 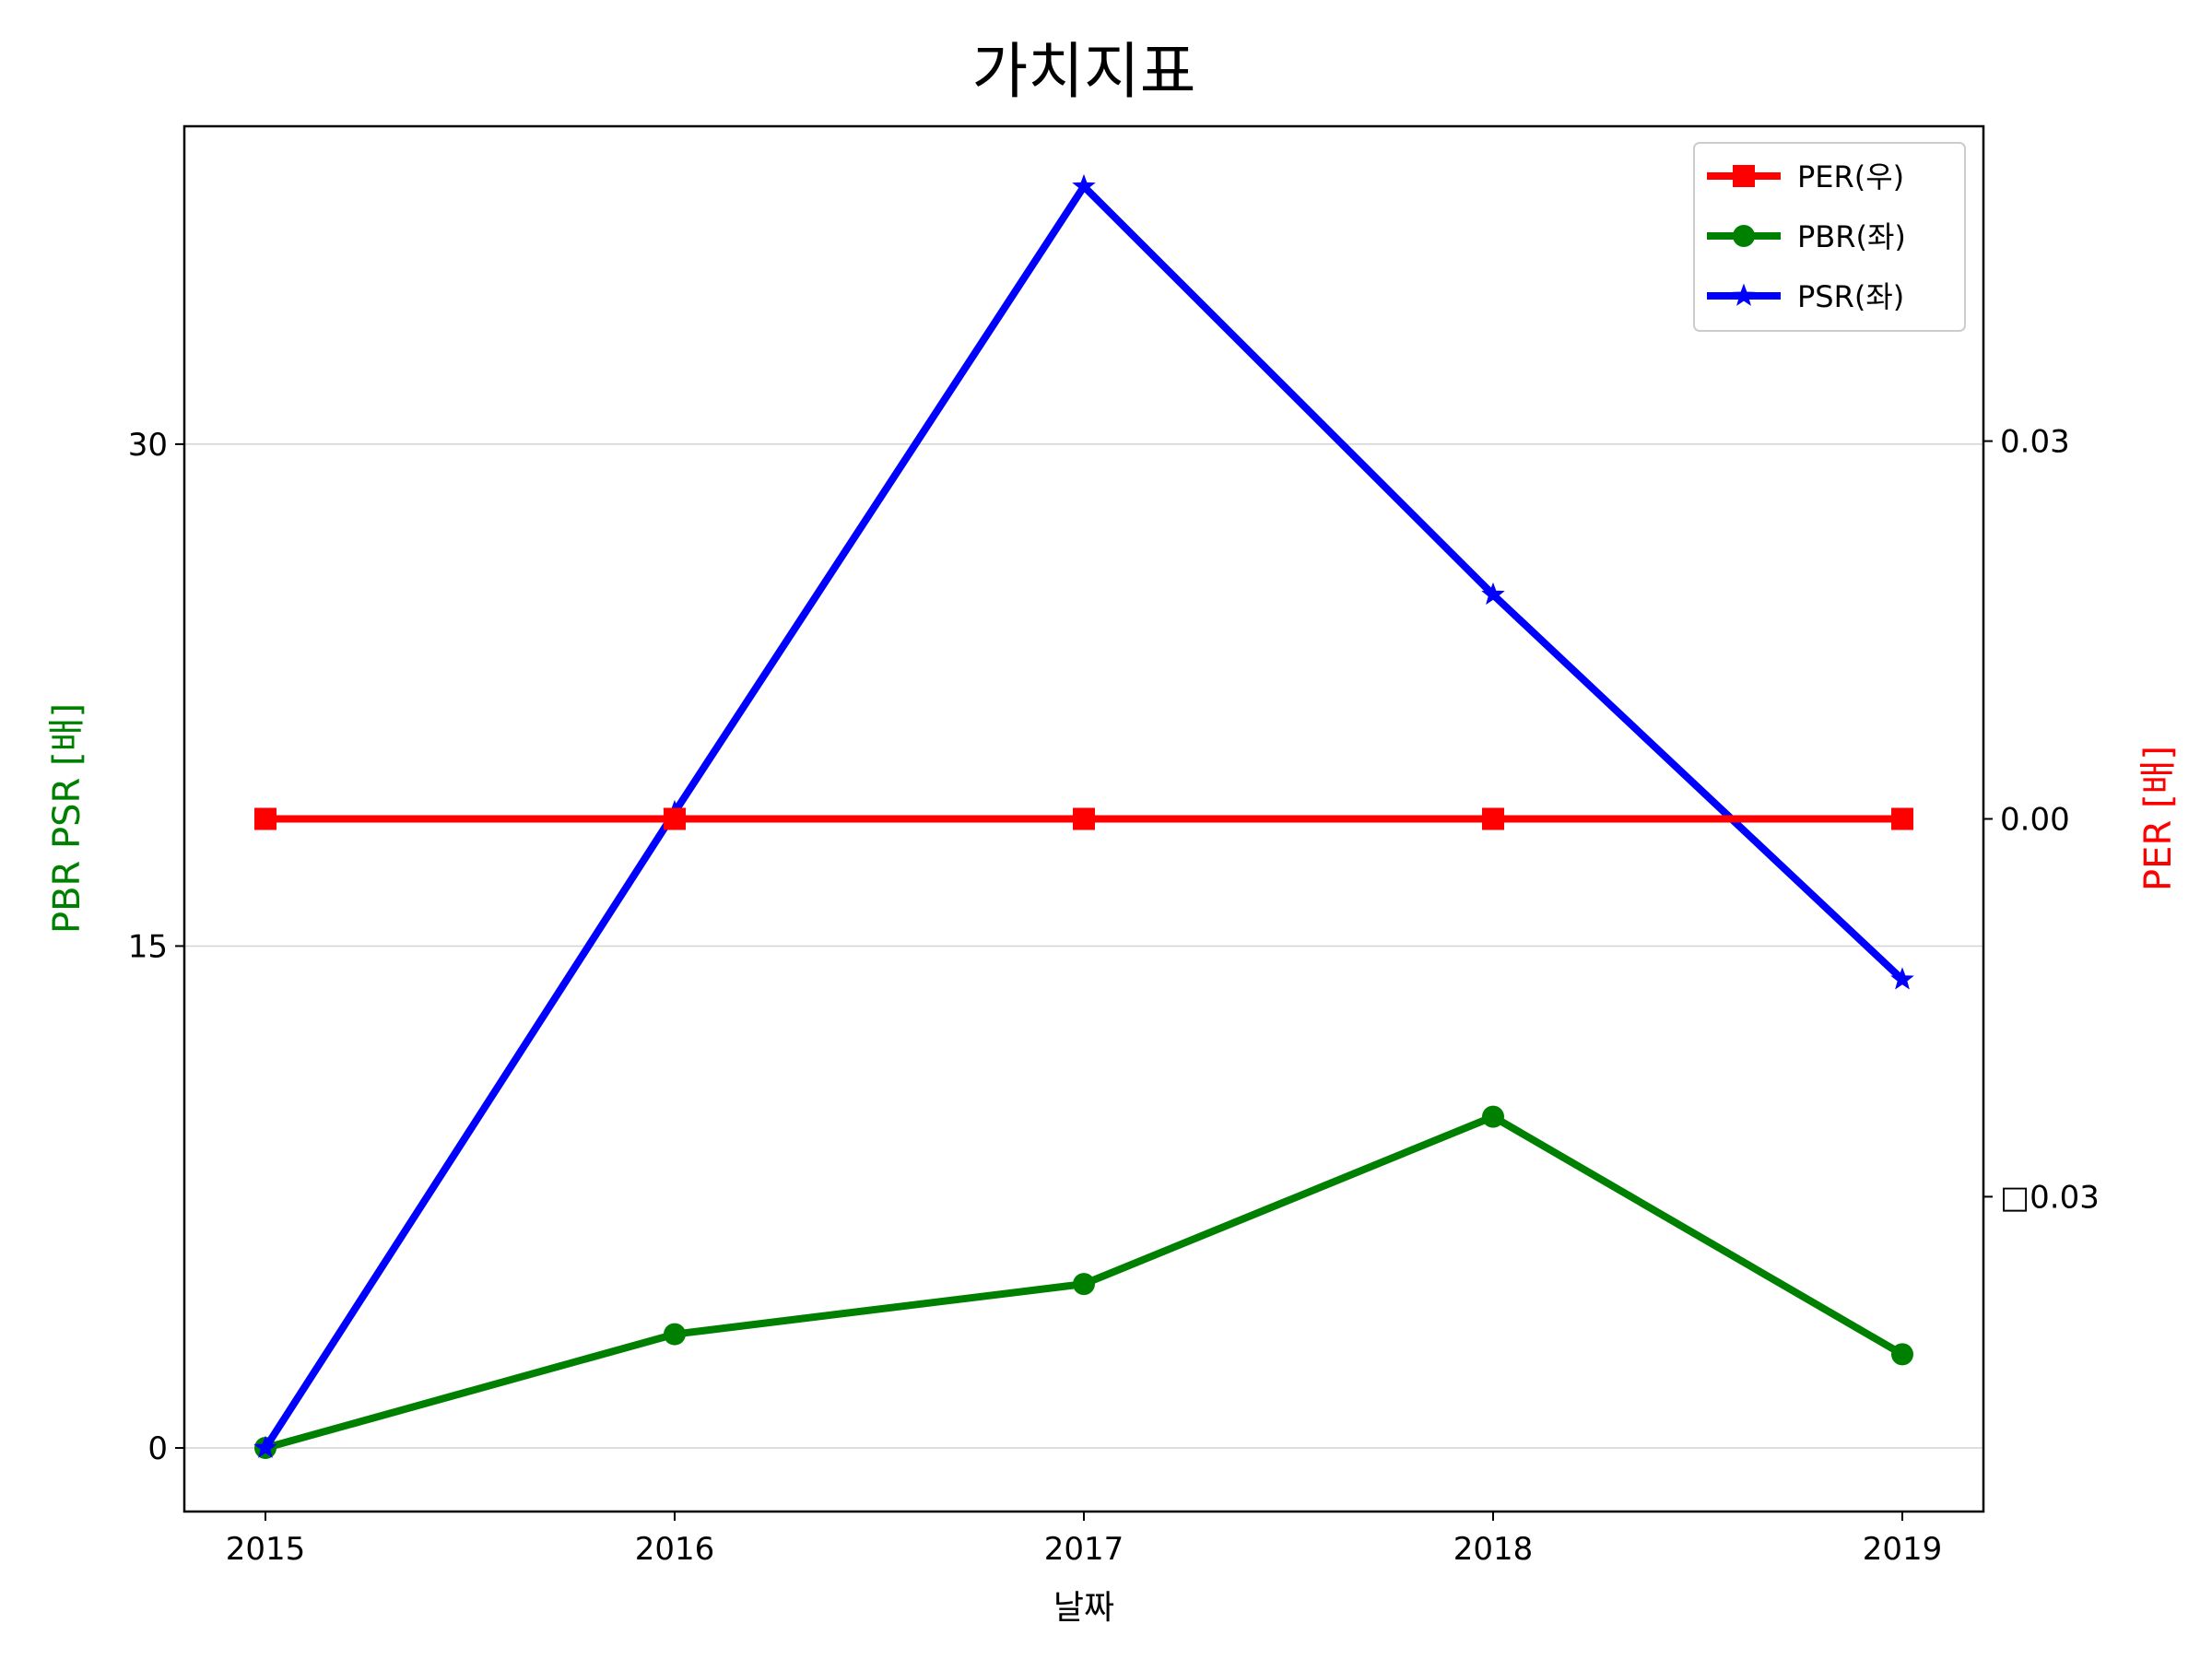 What do you see at coordinates (1744, 294) in the screenshot?
I see `legend-marker-psr` at bounding box center [1744, 294].